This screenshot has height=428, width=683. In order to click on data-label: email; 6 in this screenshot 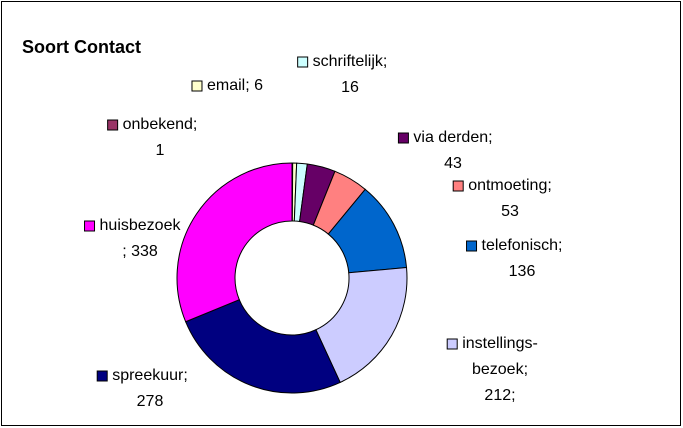, I will do `click(235, 85)`.